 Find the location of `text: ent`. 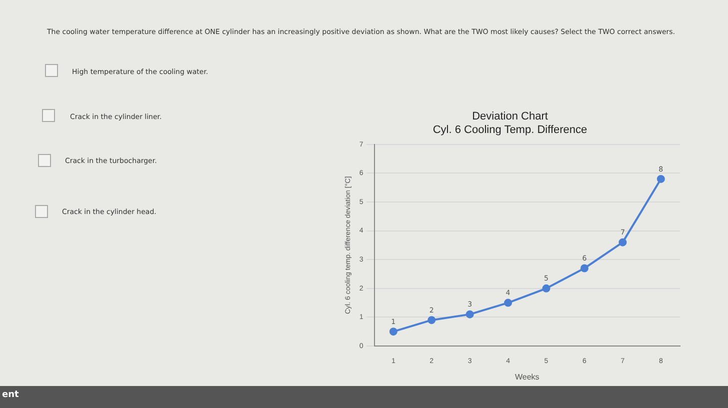

text: ent is located at coordinates (10, 395).